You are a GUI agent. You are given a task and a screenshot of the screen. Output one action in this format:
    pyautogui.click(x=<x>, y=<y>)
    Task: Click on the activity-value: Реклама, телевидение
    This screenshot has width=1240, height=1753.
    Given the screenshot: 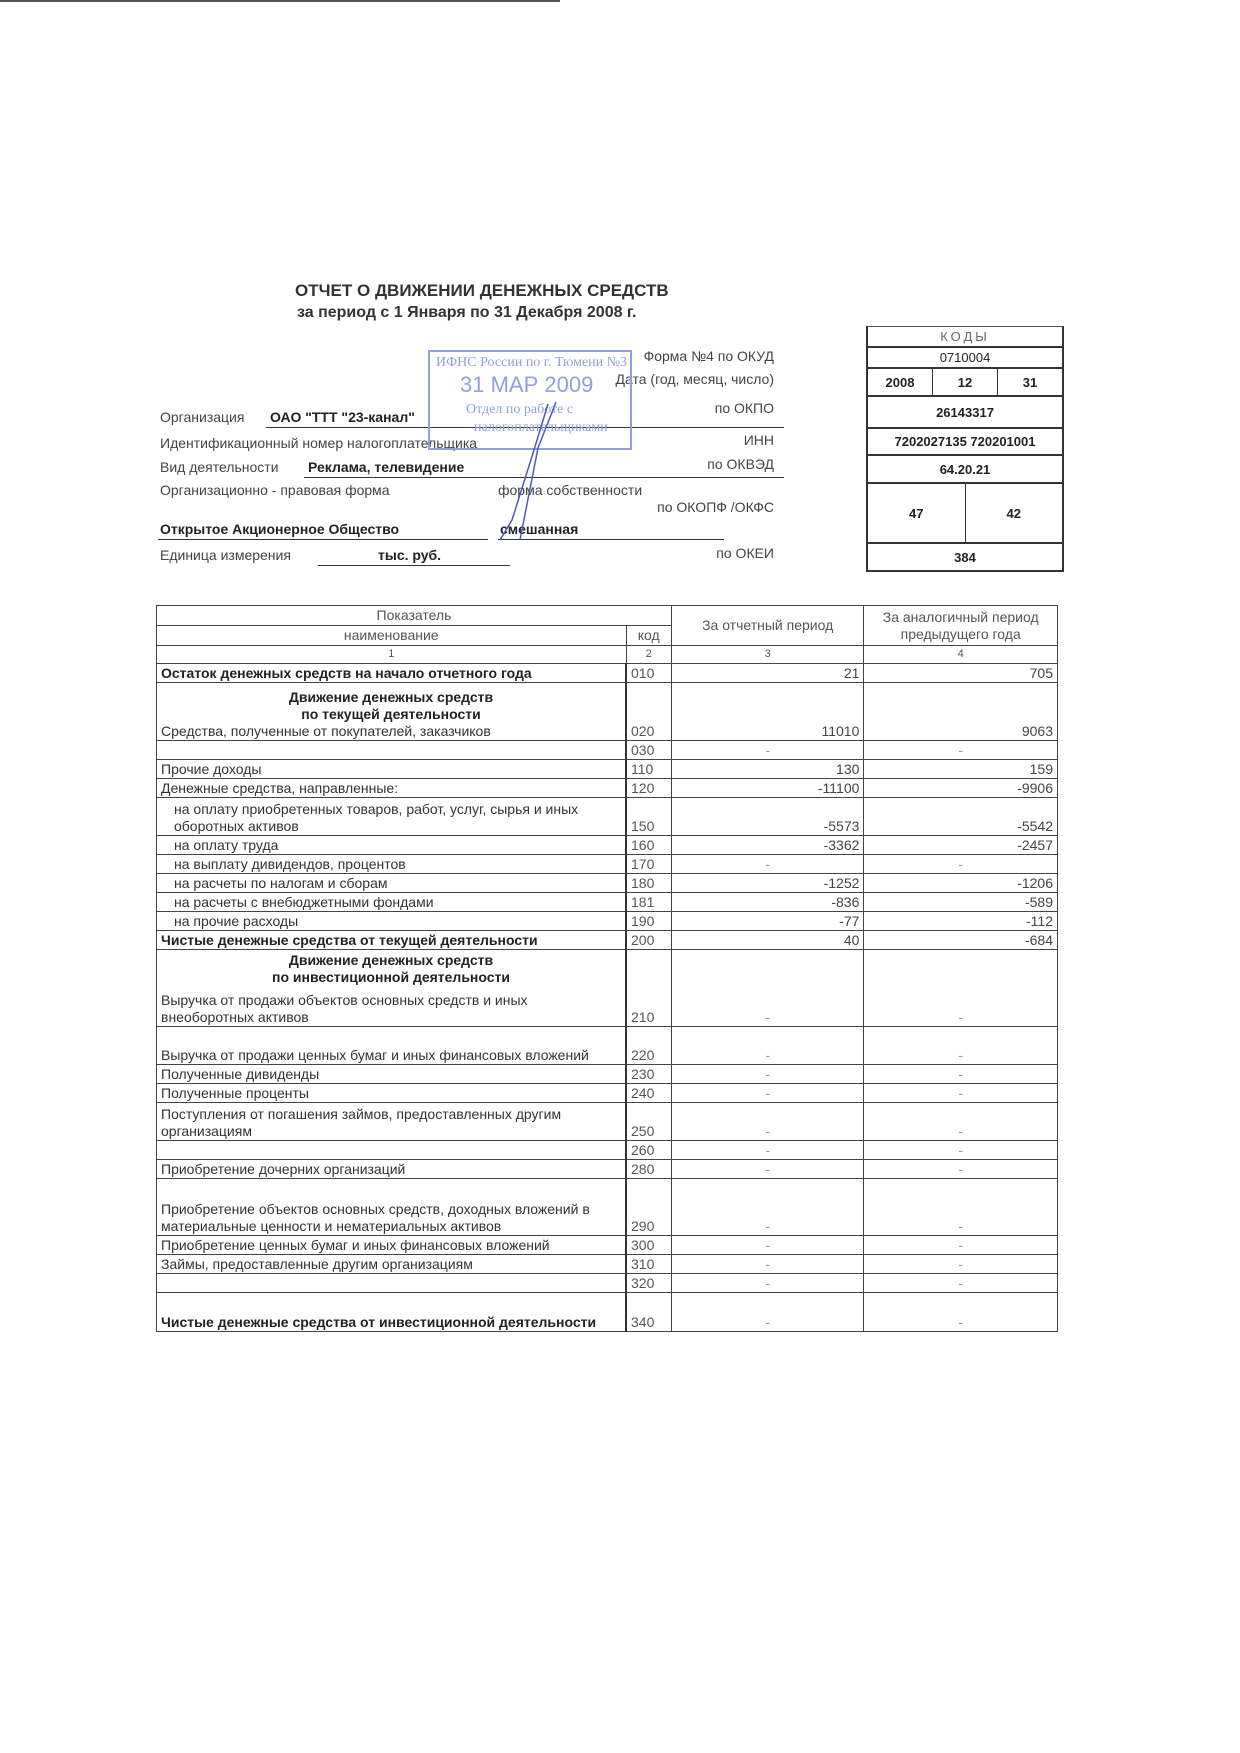 What is the action you would take?
    pyautogui.click(x=386, y=467)
    